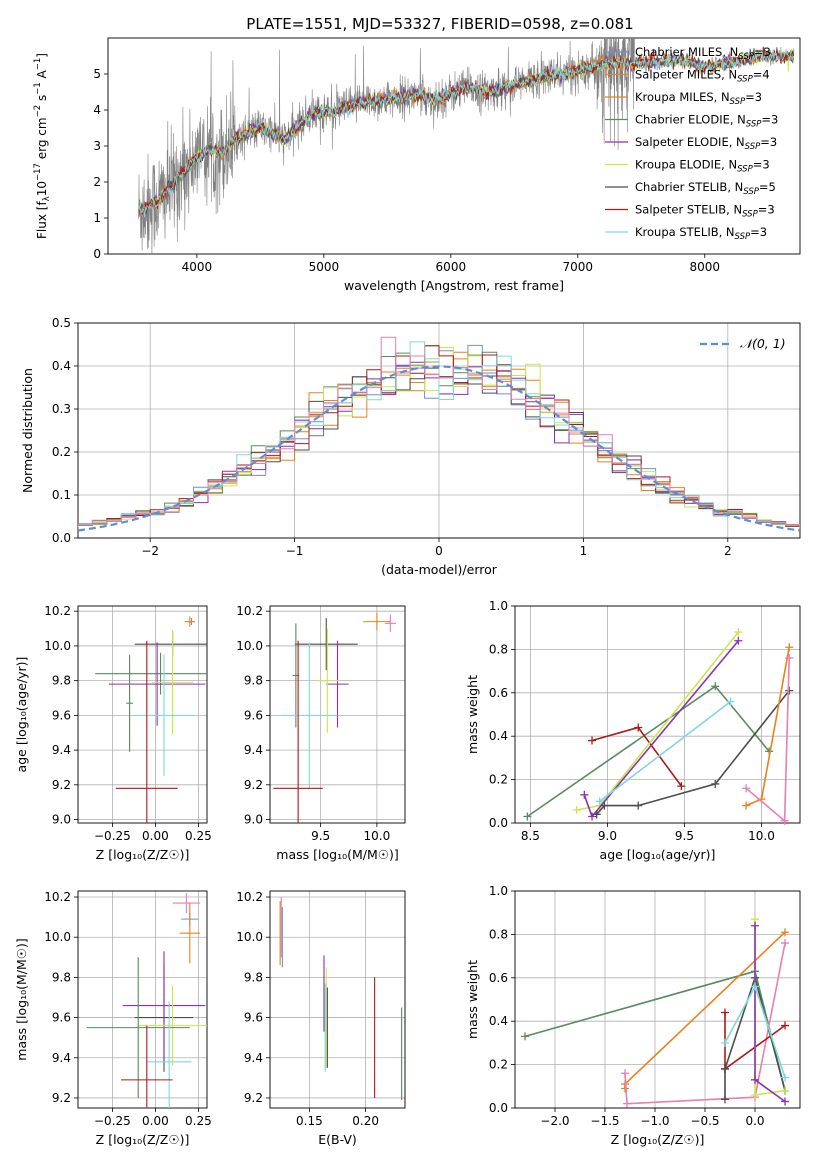 This screenshot has width=819, height=1170. I want to click on y-axis-label-part: Flux [f, so click(42, 220).